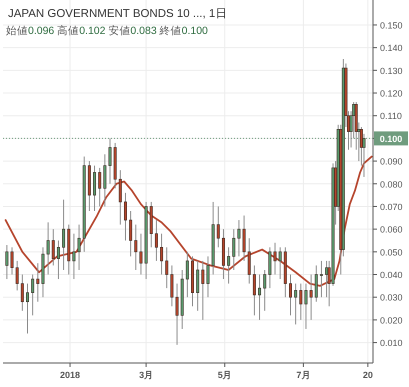 The width and height of the screenshot is (409, 387). Describe the element at coordinates (391, 71) in the screenshot. I see `y-tick-label: 0.130` at that location.